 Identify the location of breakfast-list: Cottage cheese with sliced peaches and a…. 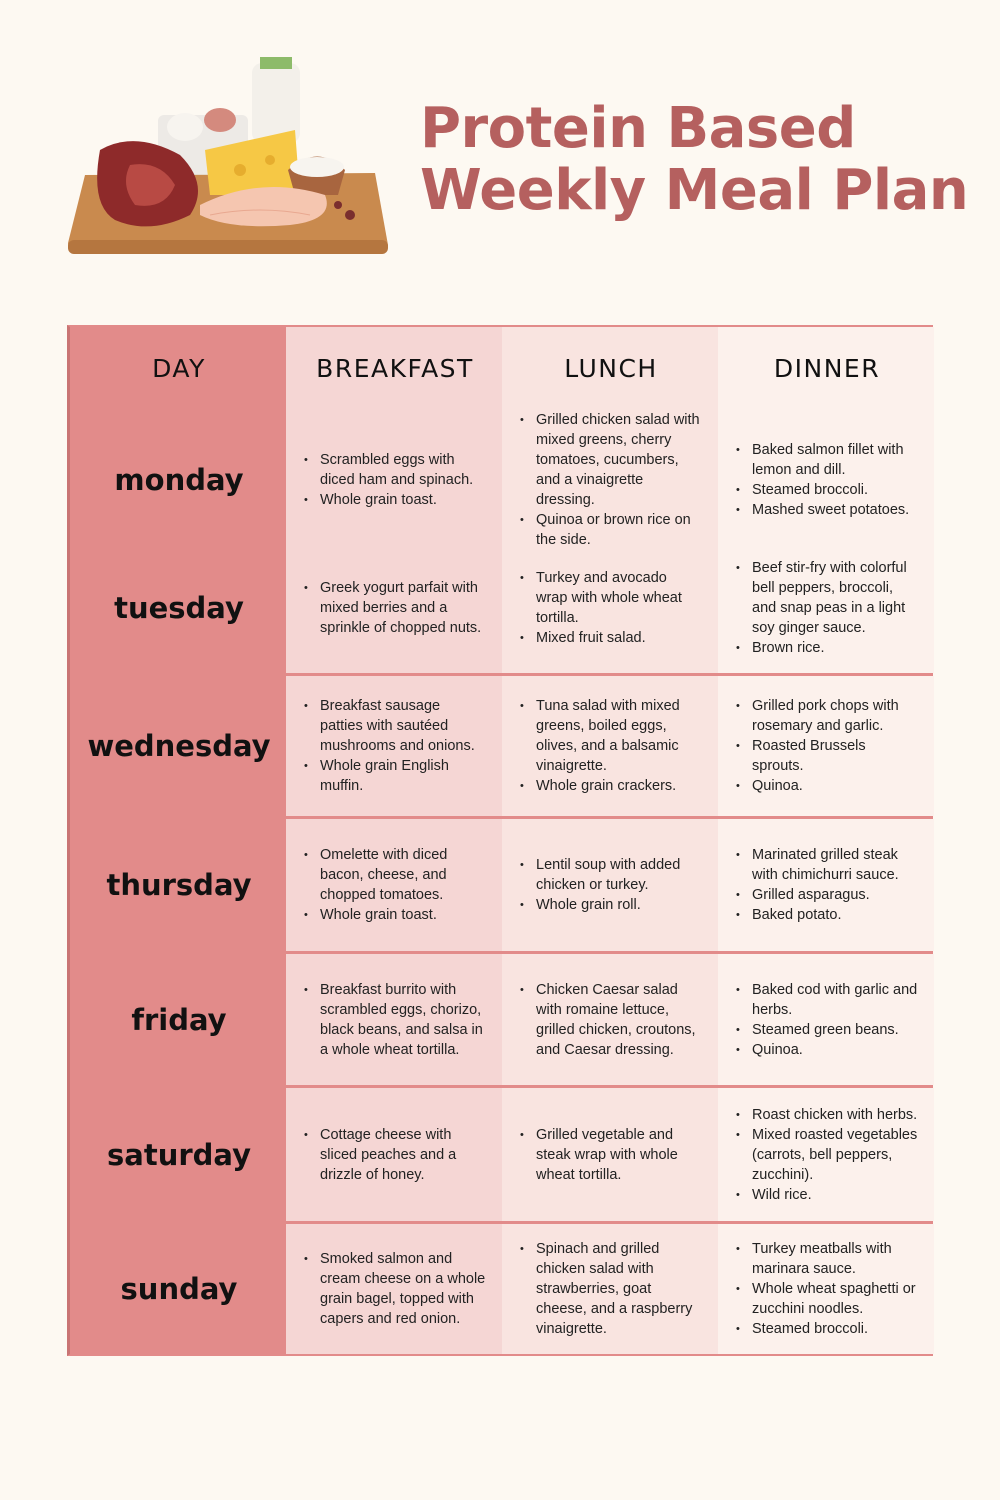
(395, 1155).